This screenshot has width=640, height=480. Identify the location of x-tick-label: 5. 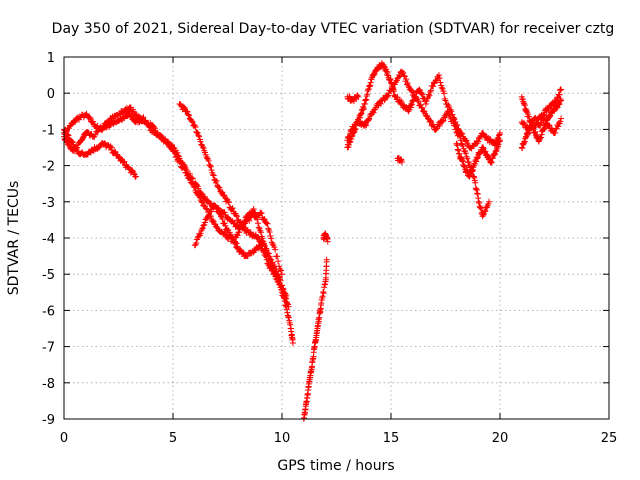
(173, 438).